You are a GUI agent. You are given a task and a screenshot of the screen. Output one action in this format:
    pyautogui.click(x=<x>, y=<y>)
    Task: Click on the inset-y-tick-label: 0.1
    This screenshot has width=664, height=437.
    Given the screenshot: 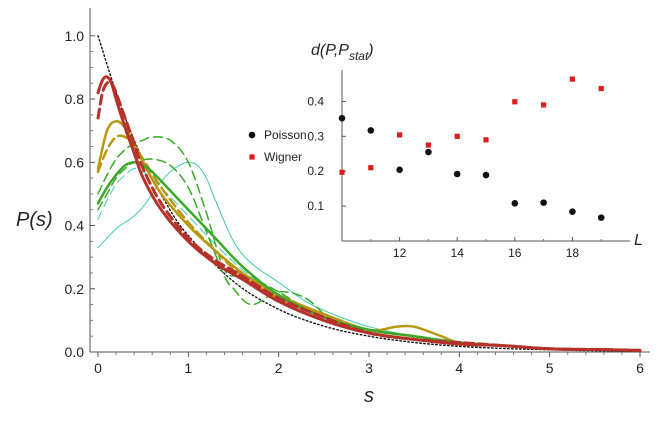 What is the action you would take?
    pyautogui.click(x=315, y=206)
    